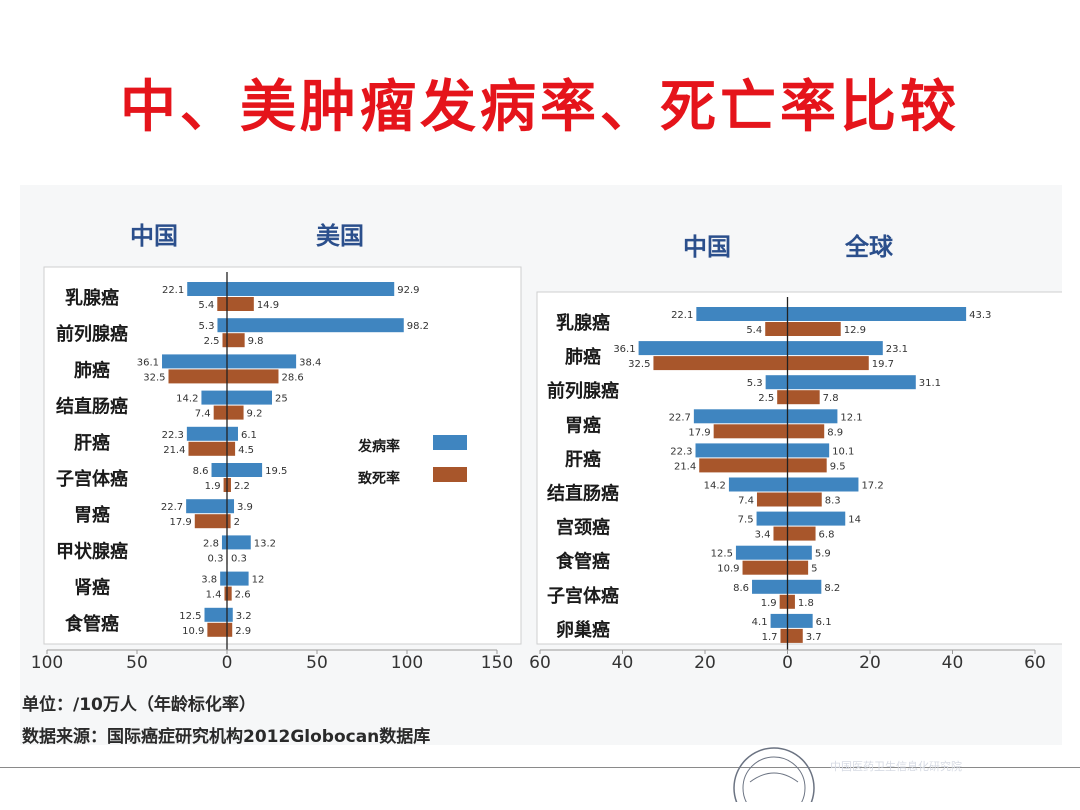 The height and width of the screenshot is (810, 1080). What do you see at coordinates (450, 442) in the screenshot?
I see `legend-swatch-incidence` at bounding box center [450, 442].